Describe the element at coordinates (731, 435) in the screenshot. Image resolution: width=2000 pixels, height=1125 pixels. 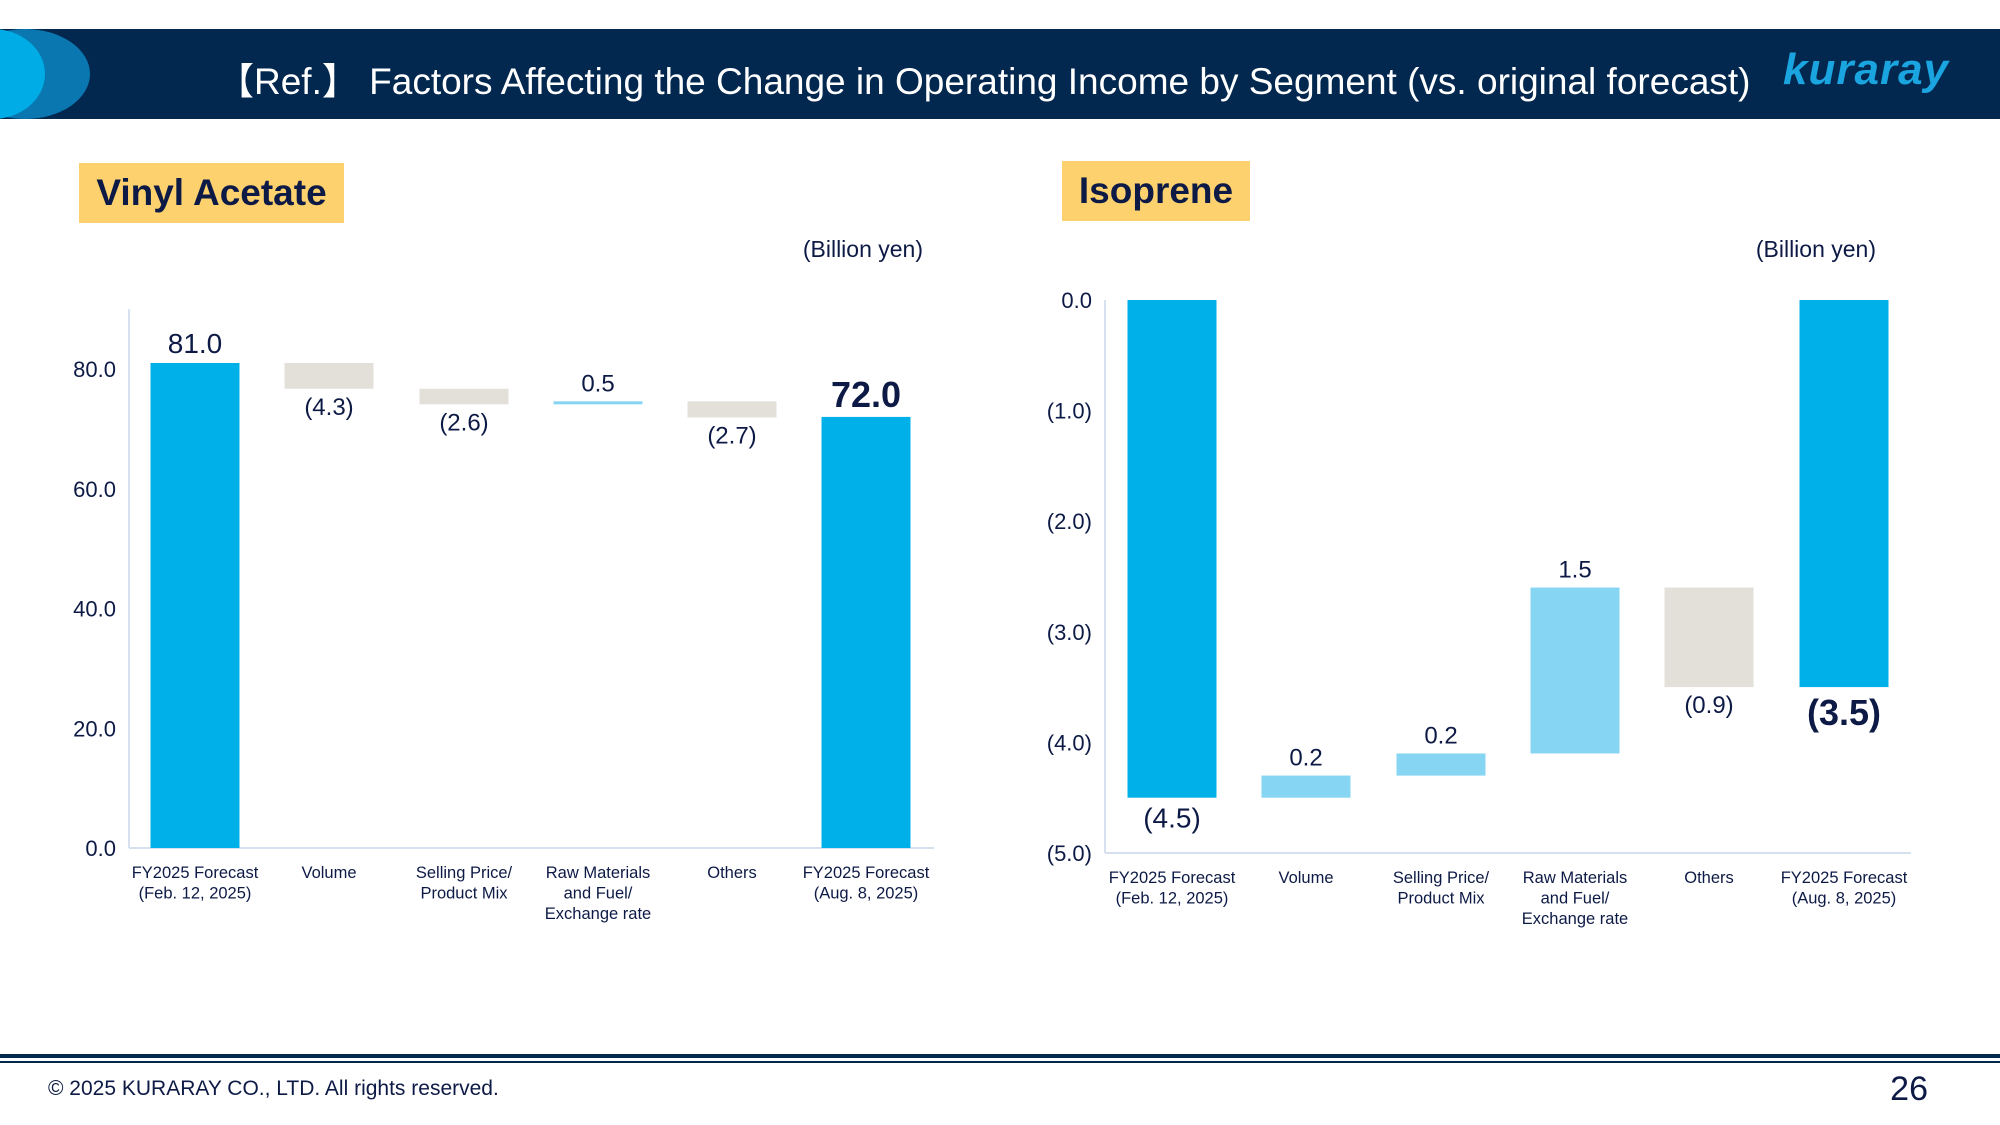
I see `data-label: (2.7)` at that location.